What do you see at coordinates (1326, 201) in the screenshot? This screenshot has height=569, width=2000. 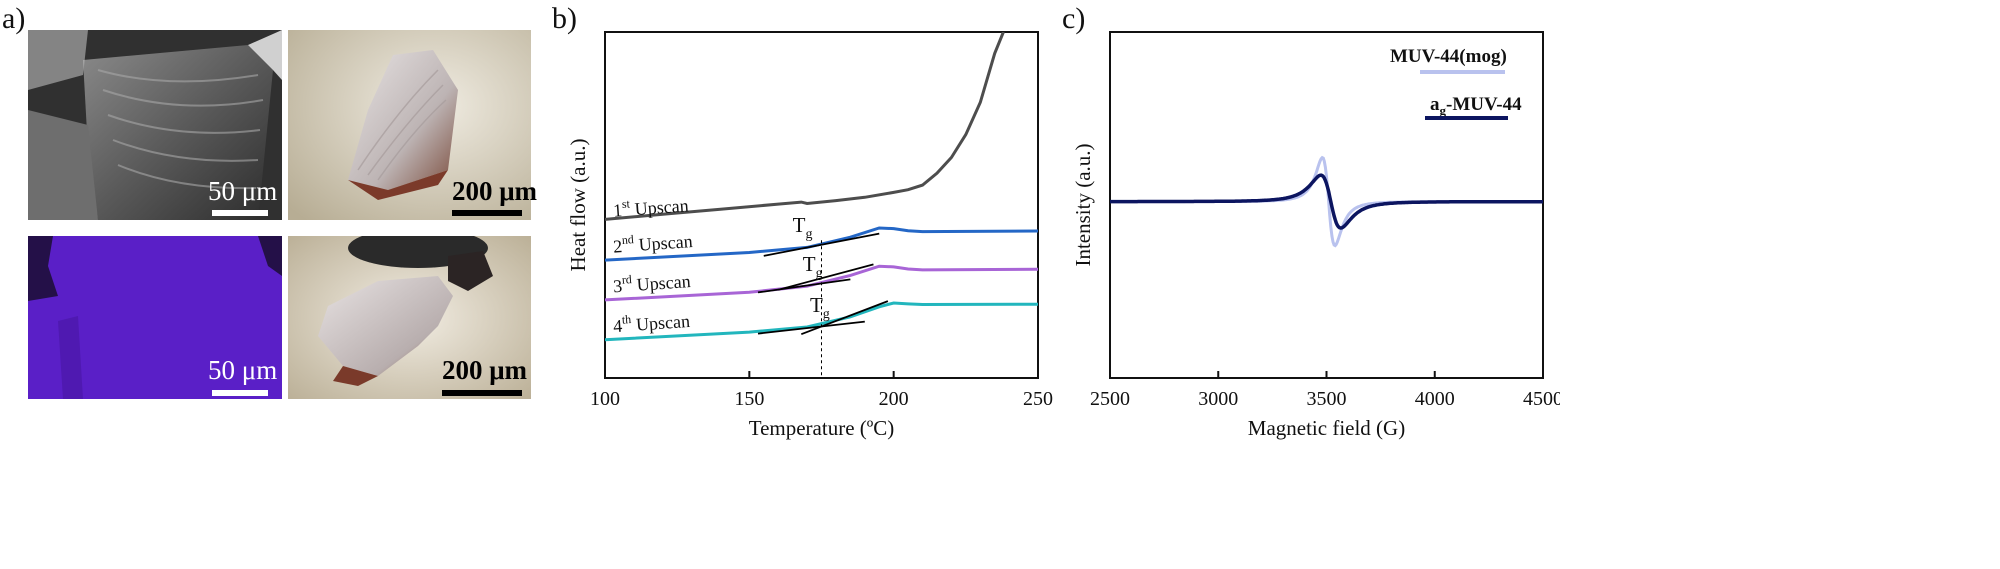 I see `series-line-ag` at bounding box center [1326, 201].